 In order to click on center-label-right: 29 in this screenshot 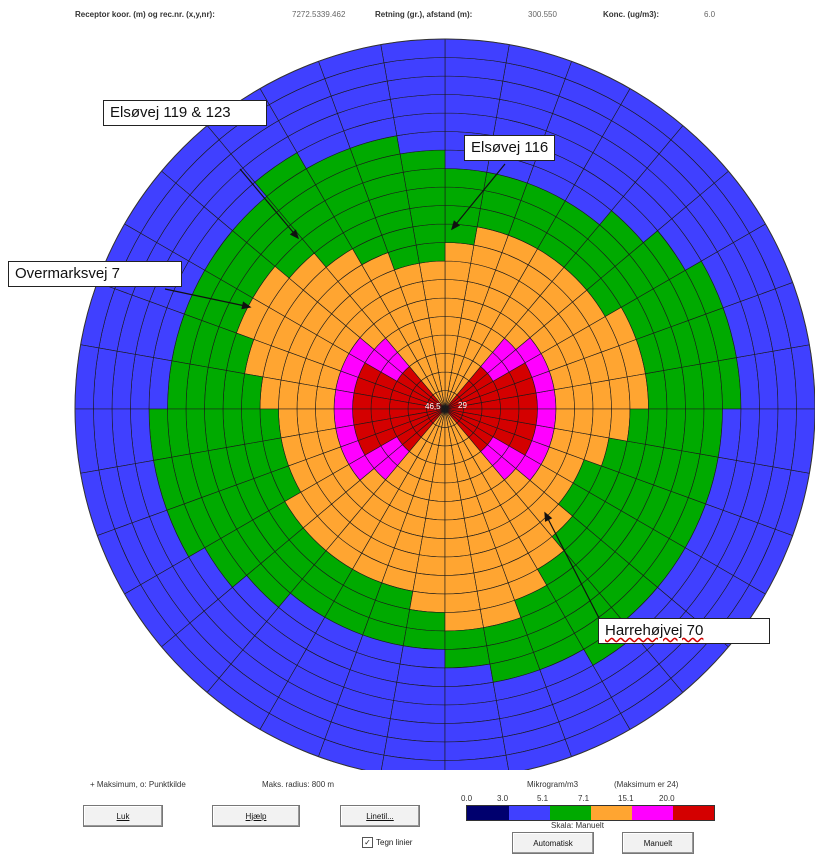, I will do `click(462, 405)`.